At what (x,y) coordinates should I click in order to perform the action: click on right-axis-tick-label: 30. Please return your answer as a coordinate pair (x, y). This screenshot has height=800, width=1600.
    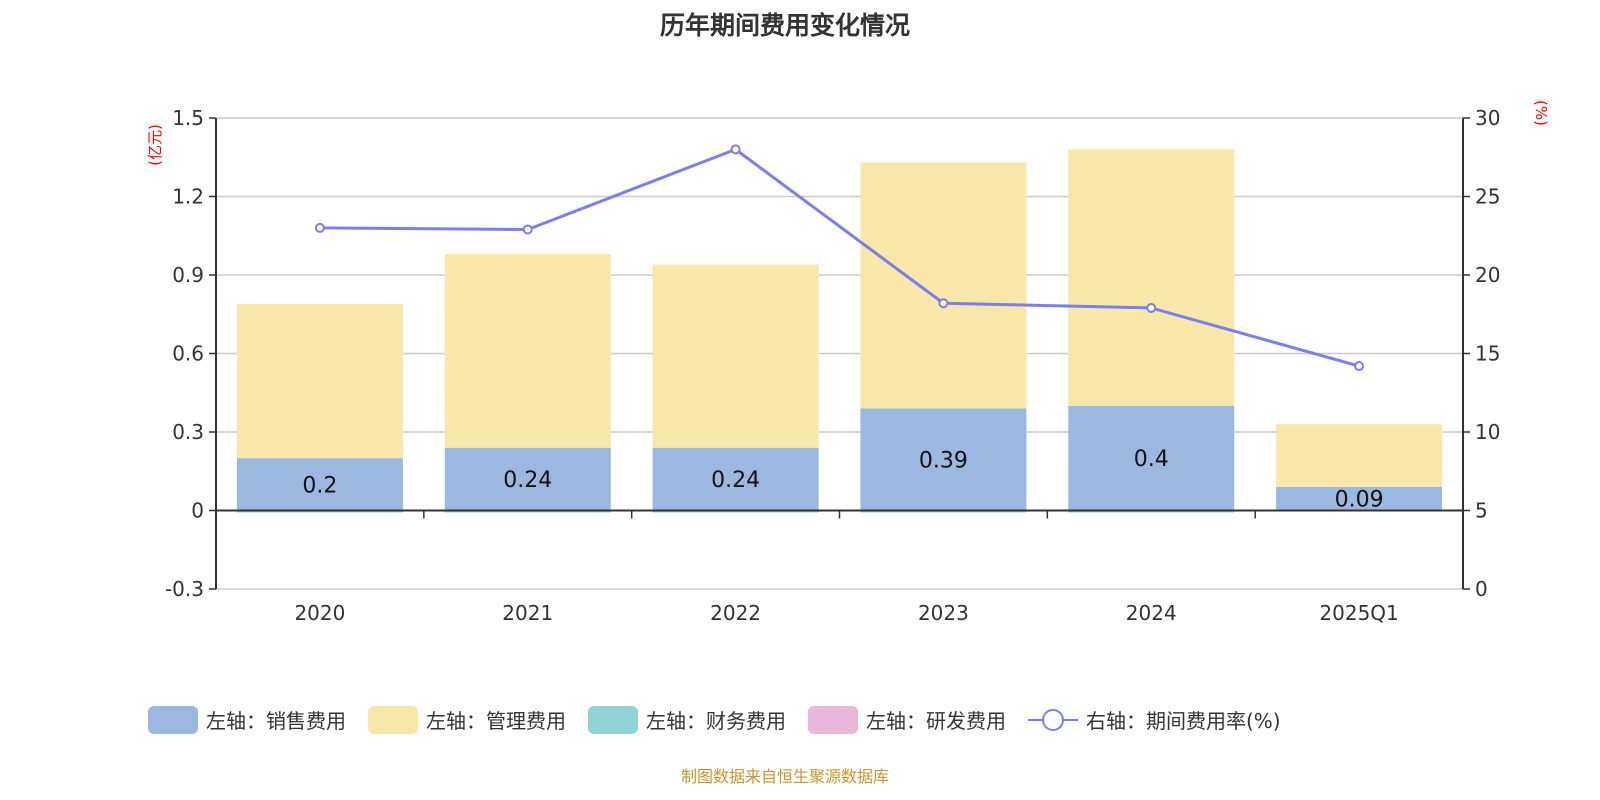
    Looking at the image, I should click on (1487, 118).